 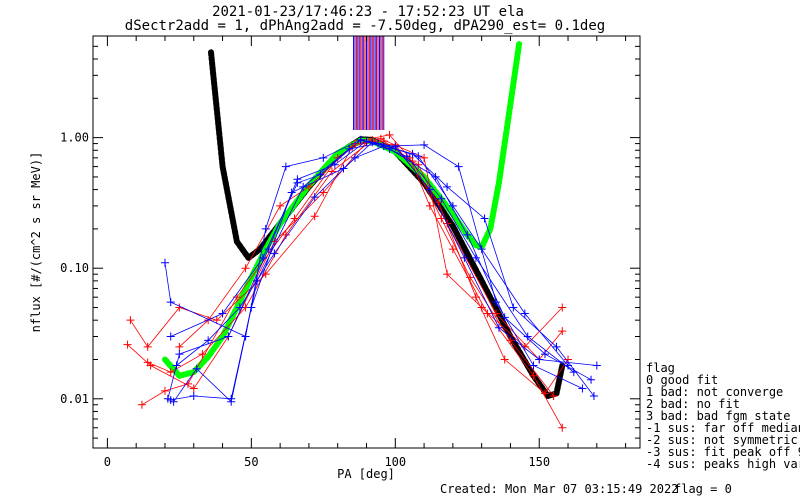 What do you see at coordinates (703, 489) in the screenshot?
I see `footer-flag: flag = 0` at bounding box center [703, 489].